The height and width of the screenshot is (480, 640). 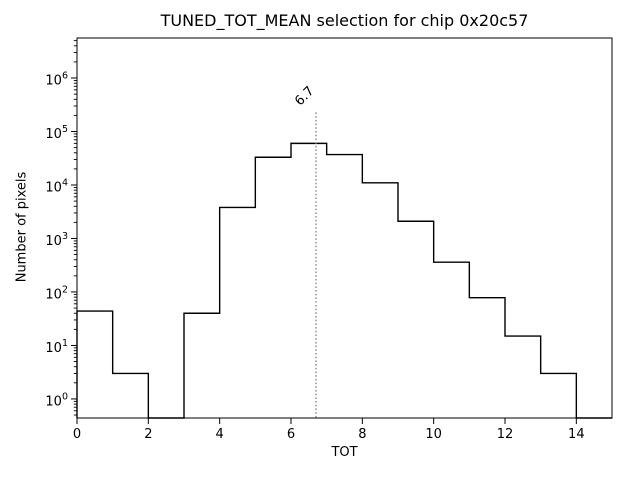 I want to click on y-tick-label: 10⁰, so click(x=56, y=400).